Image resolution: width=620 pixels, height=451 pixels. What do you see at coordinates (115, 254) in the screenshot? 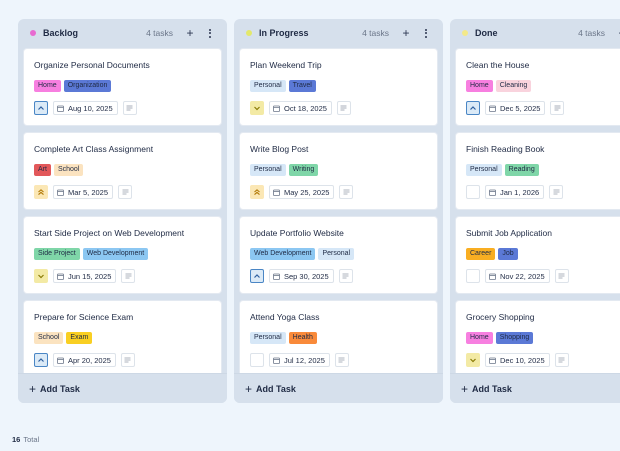
I see `task-tag: Web Development` at bounding box center [115, 254].